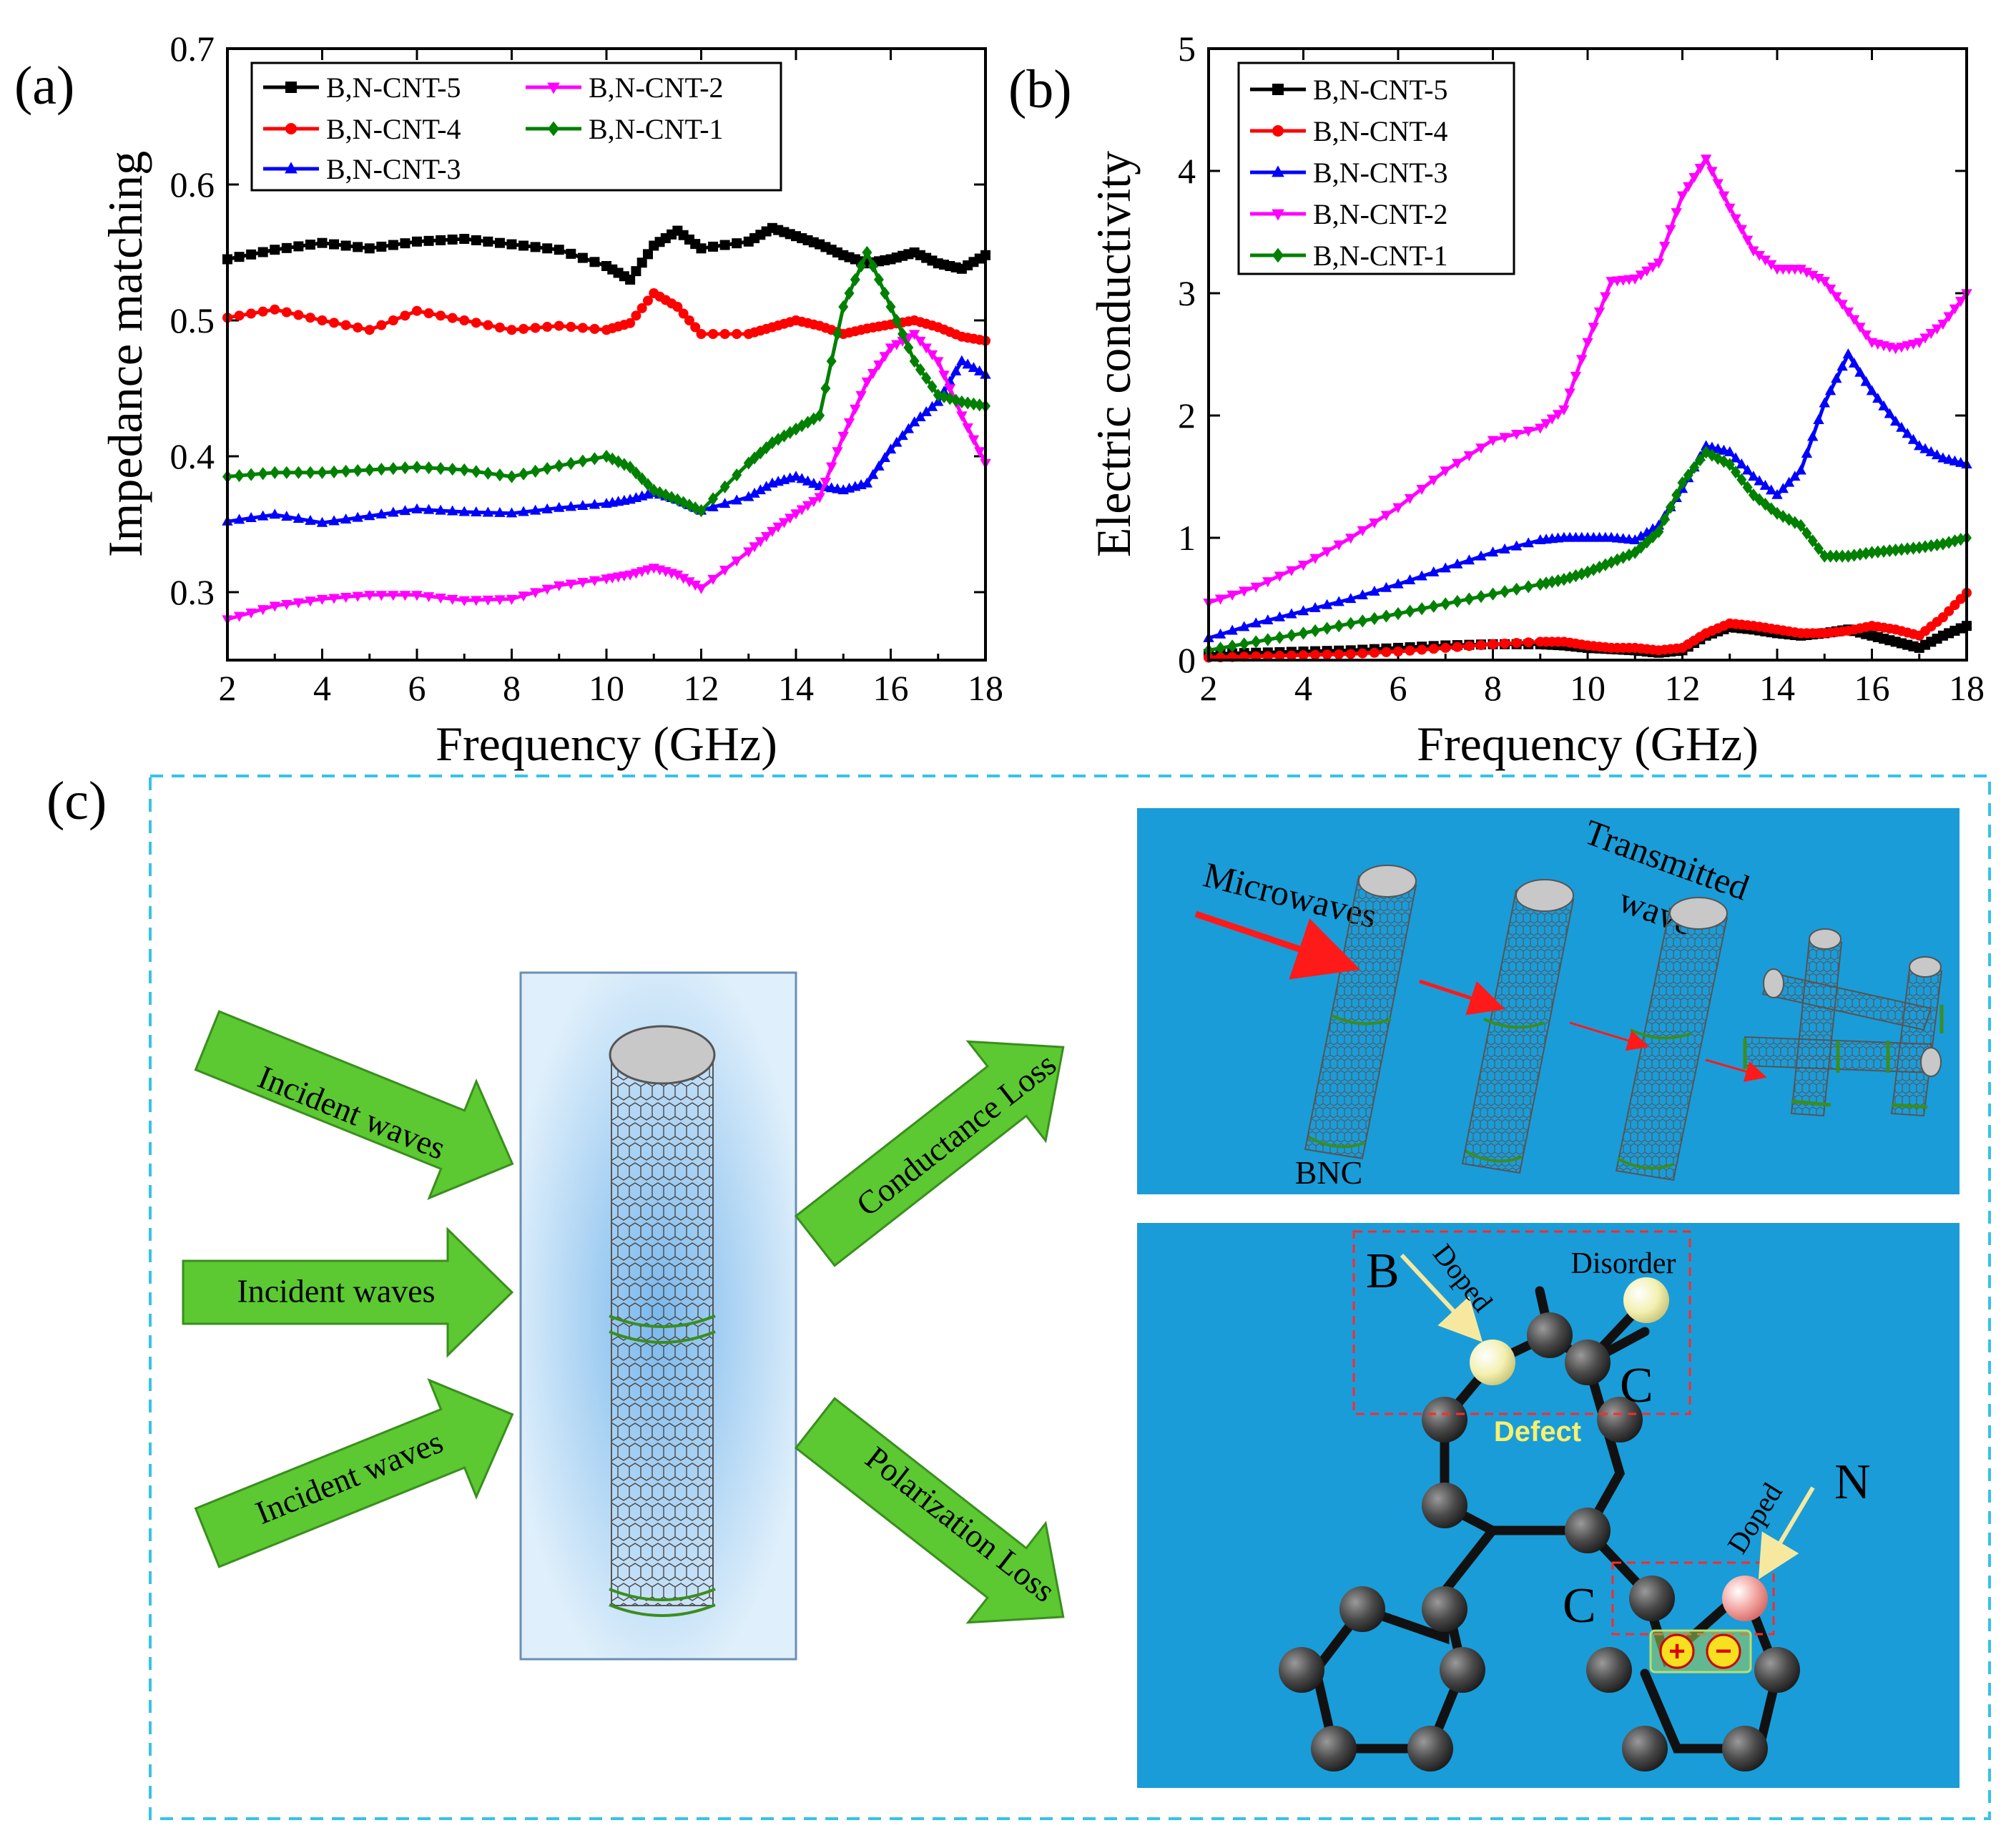 This screenshot has width=2011, height=1848. What do you see at coordinates (891, 688) in the screenshot?
I see `x-tick-label: 16` at bounding box center [891, 688].